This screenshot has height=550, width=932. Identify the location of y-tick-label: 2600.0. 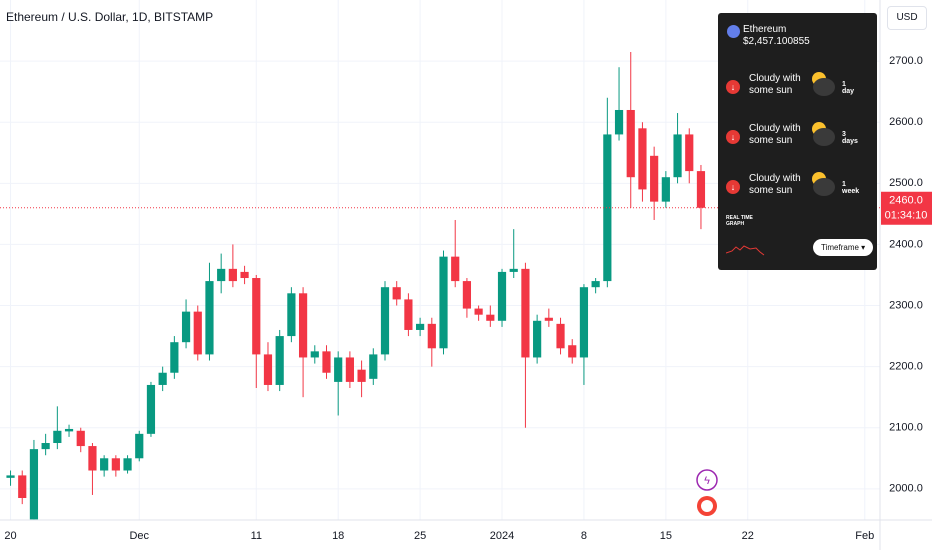
(906, 122).